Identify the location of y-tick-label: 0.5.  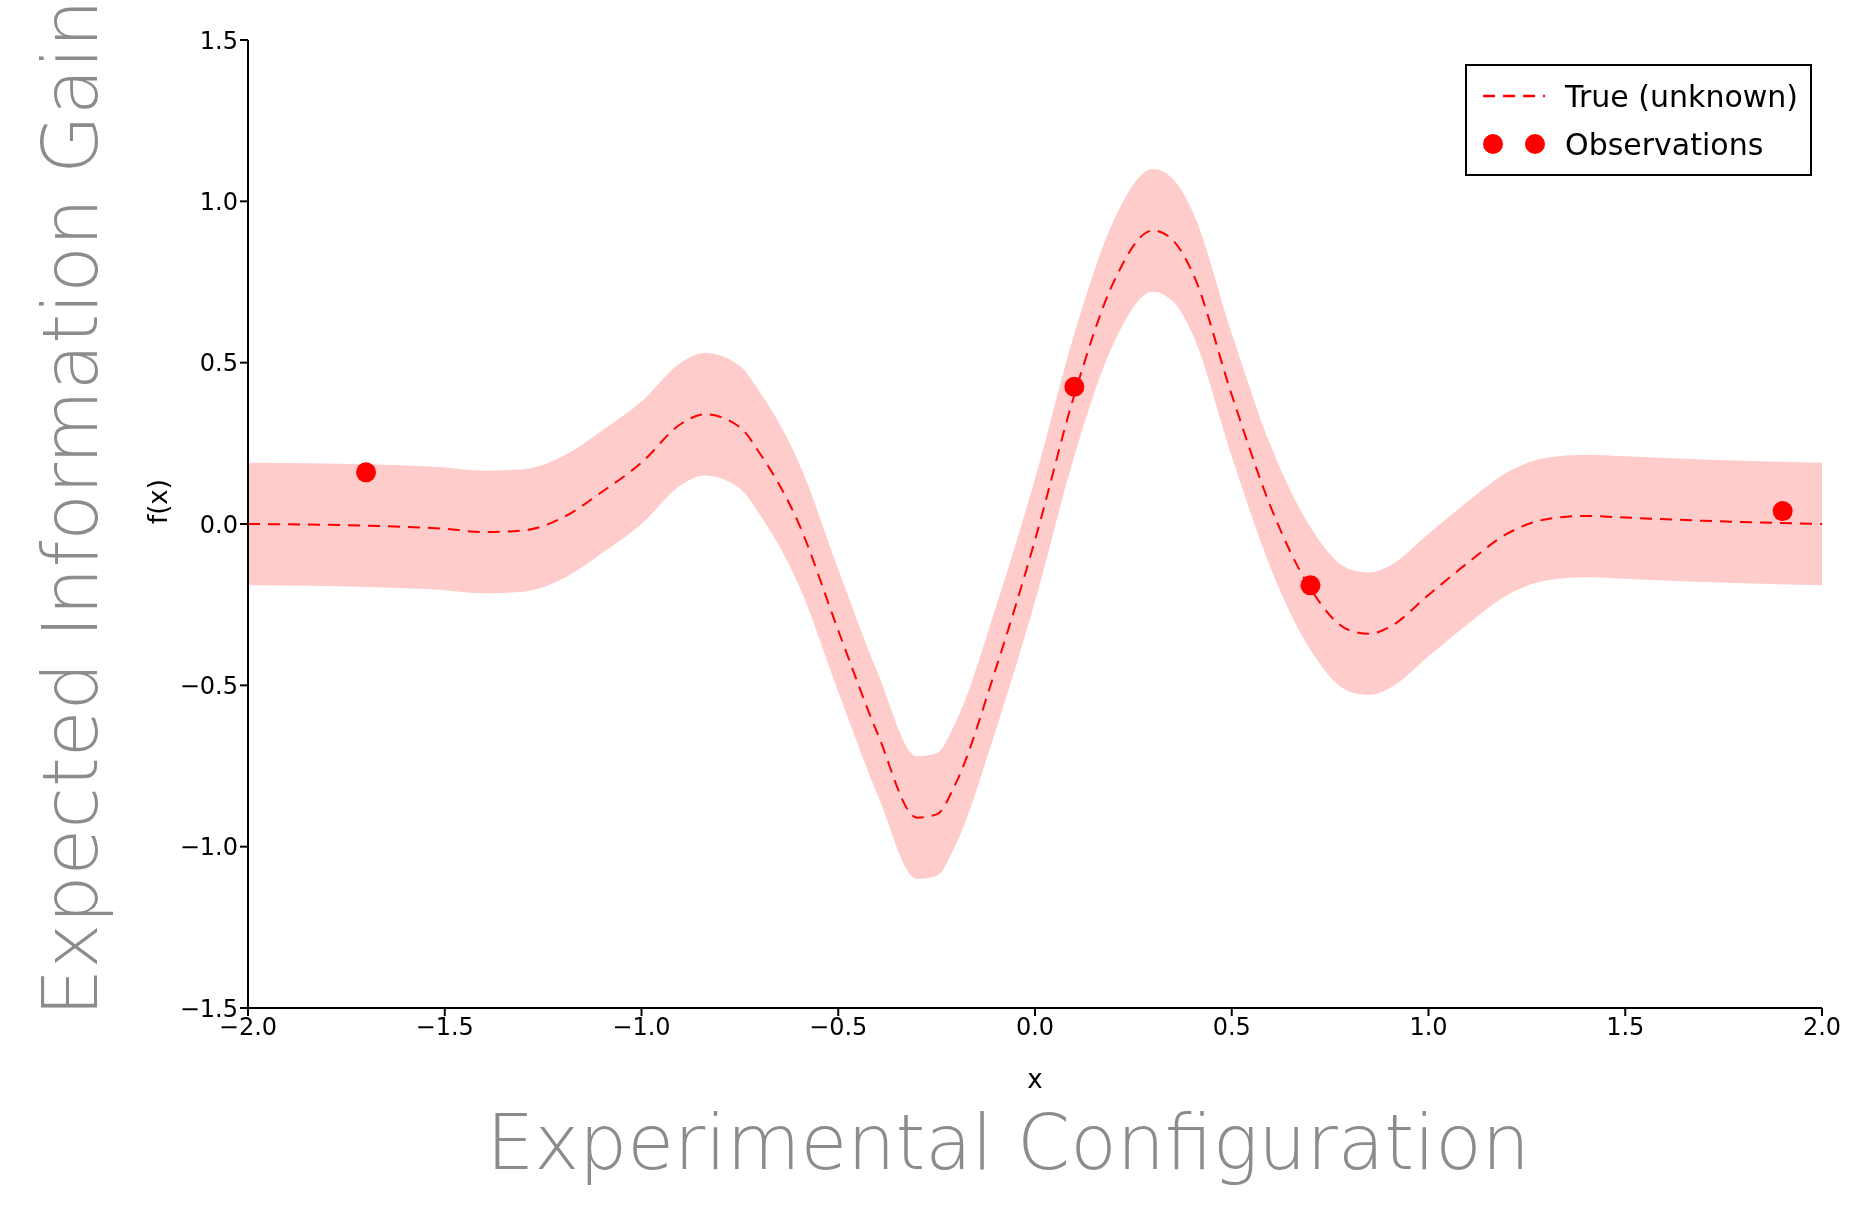
(218, 363).